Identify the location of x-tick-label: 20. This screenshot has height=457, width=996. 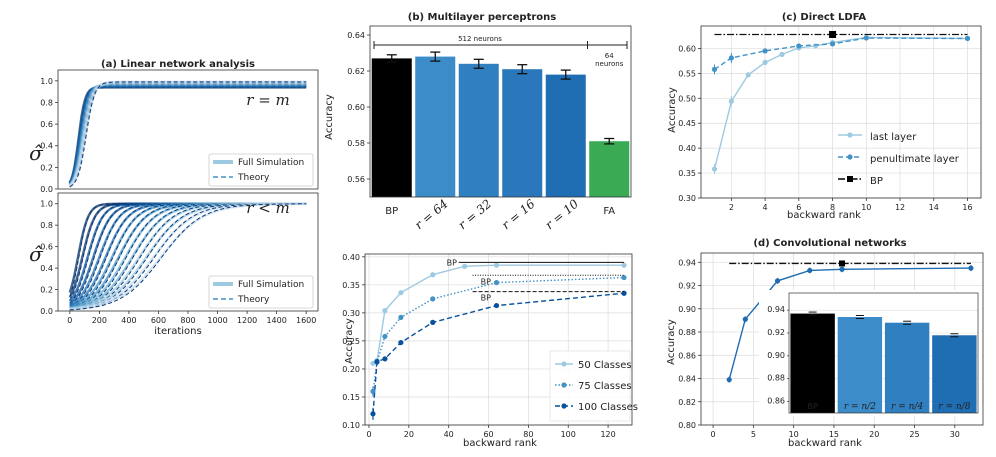
(409, 434).